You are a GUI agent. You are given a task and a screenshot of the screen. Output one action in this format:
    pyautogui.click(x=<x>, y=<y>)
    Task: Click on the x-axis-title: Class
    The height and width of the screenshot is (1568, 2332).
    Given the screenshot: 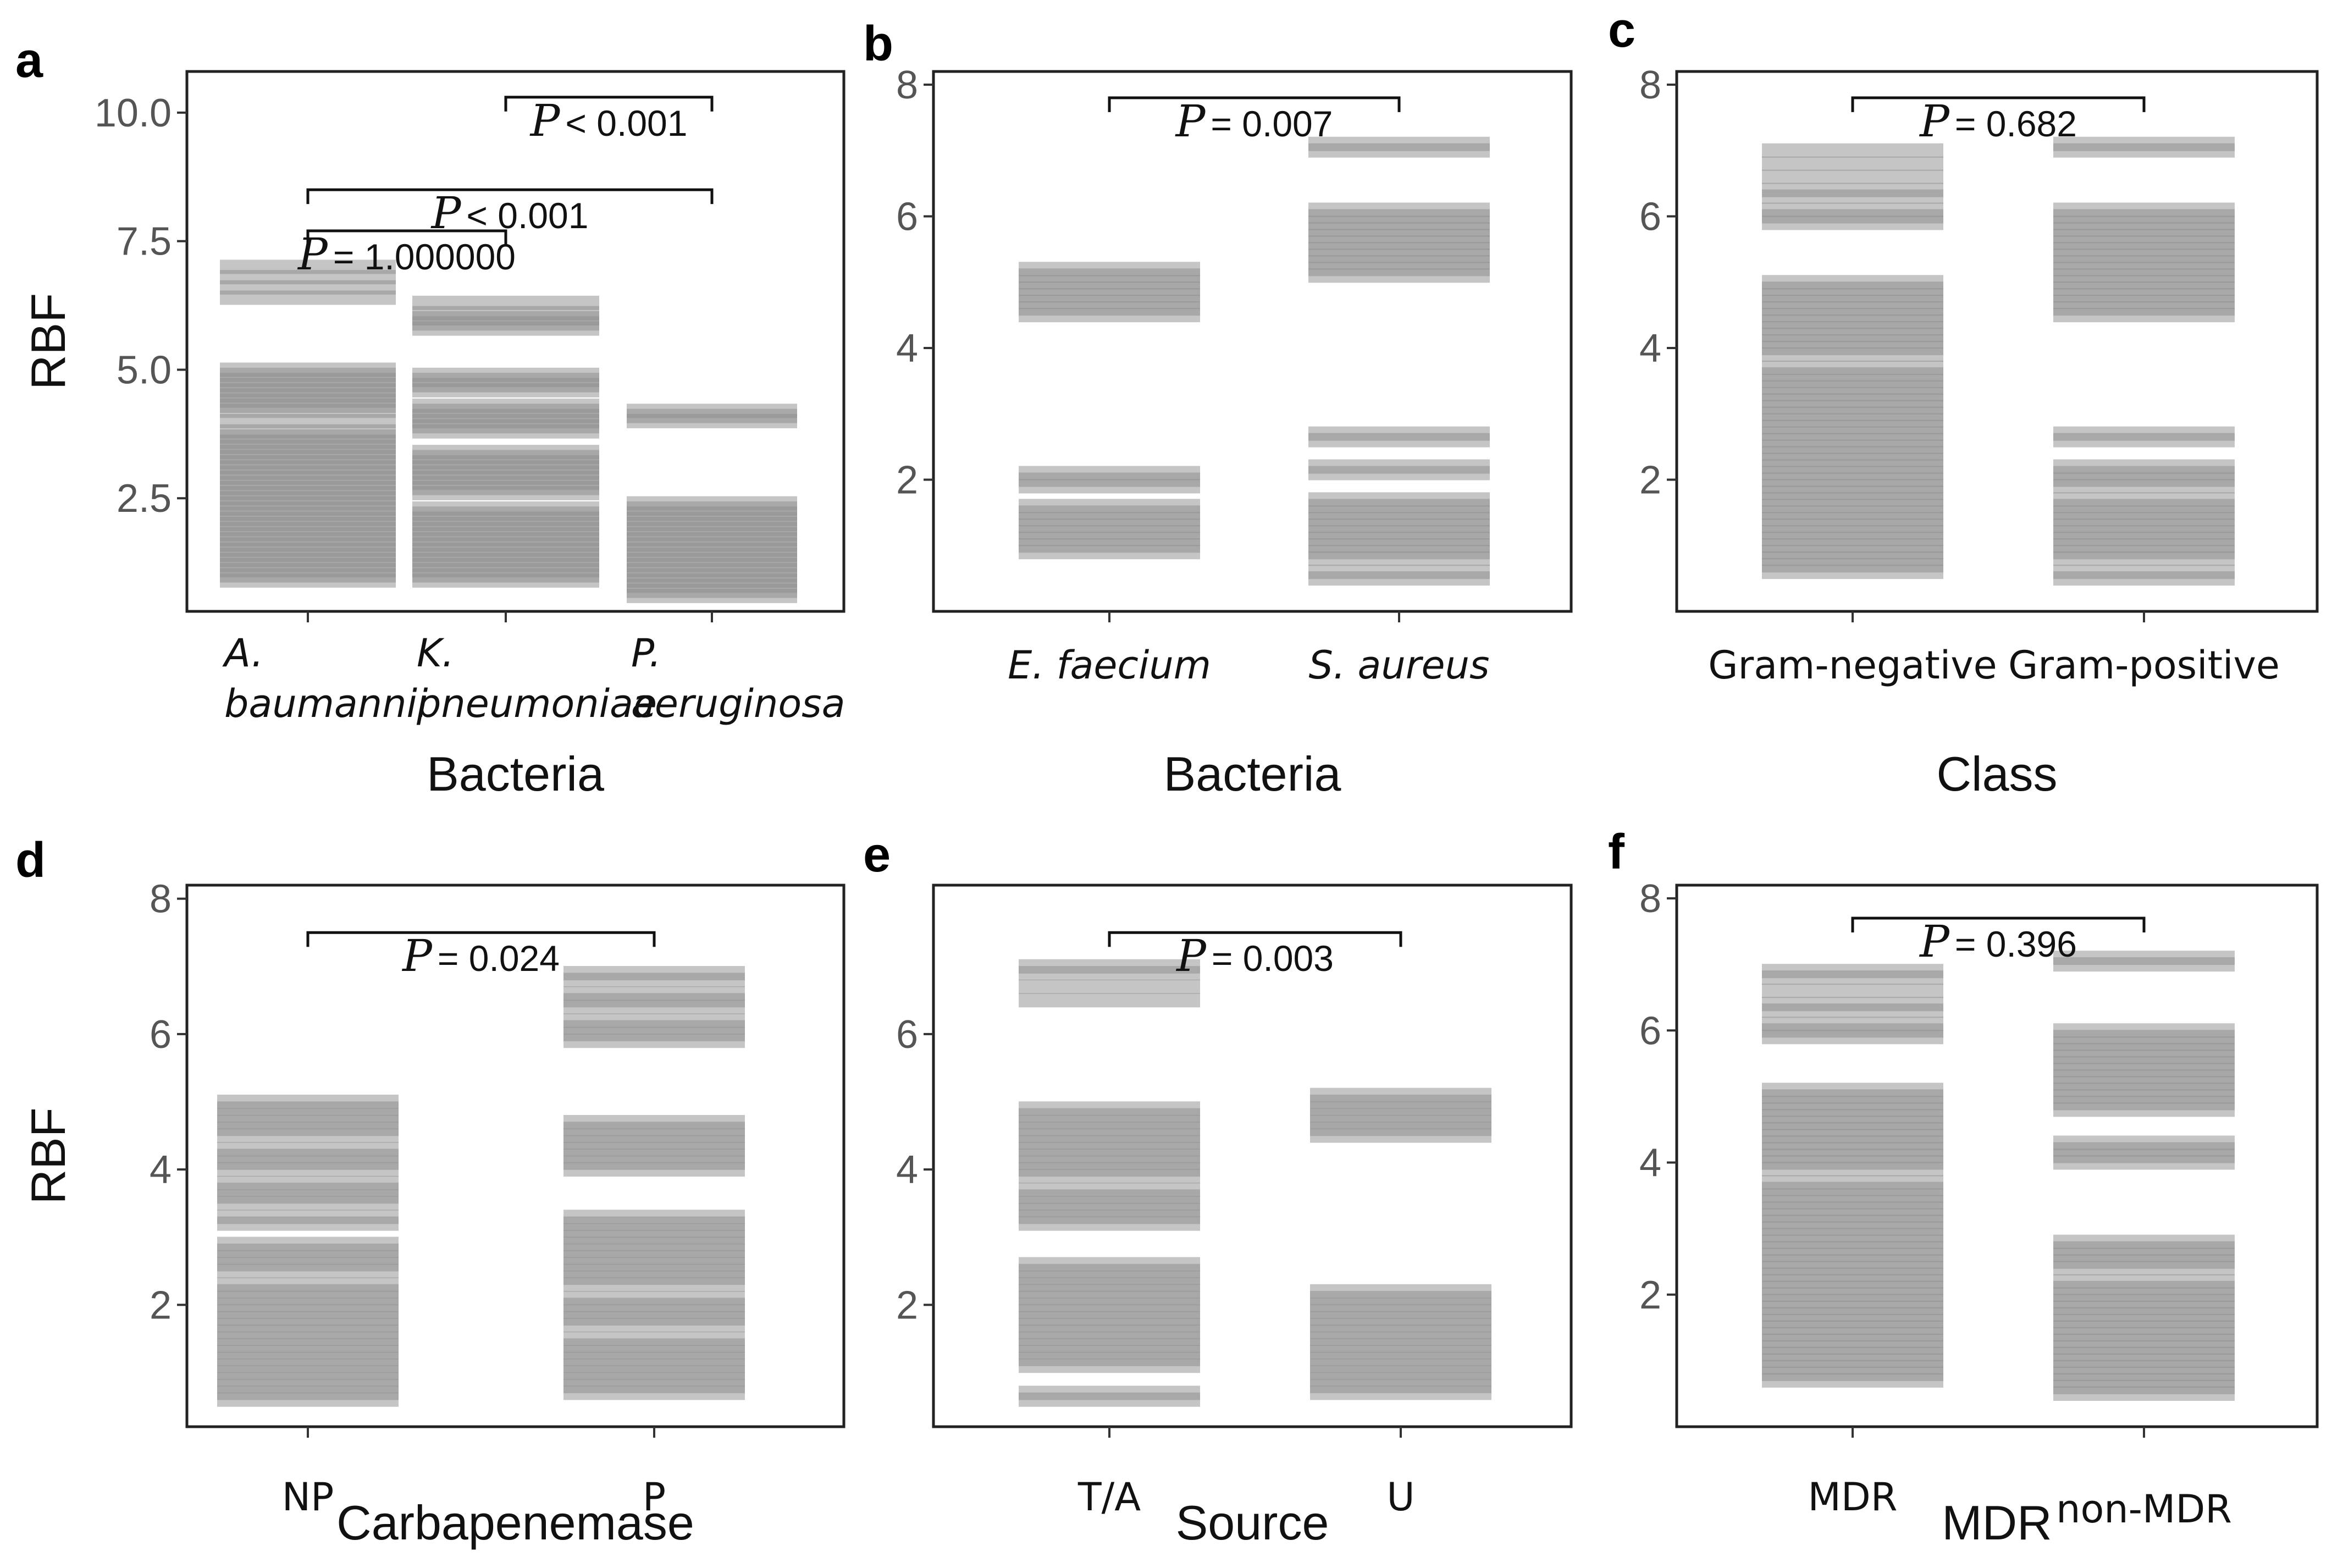 What is the action you would take?
    pyautogui.click(x=1996, y=774)
    